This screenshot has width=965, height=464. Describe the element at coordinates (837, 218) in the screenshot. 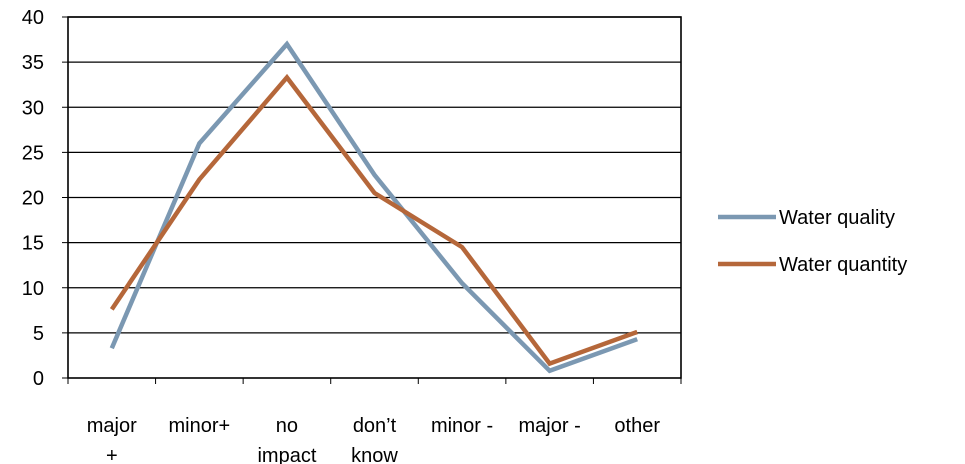

I see `legend-label: Water quality` at that location.